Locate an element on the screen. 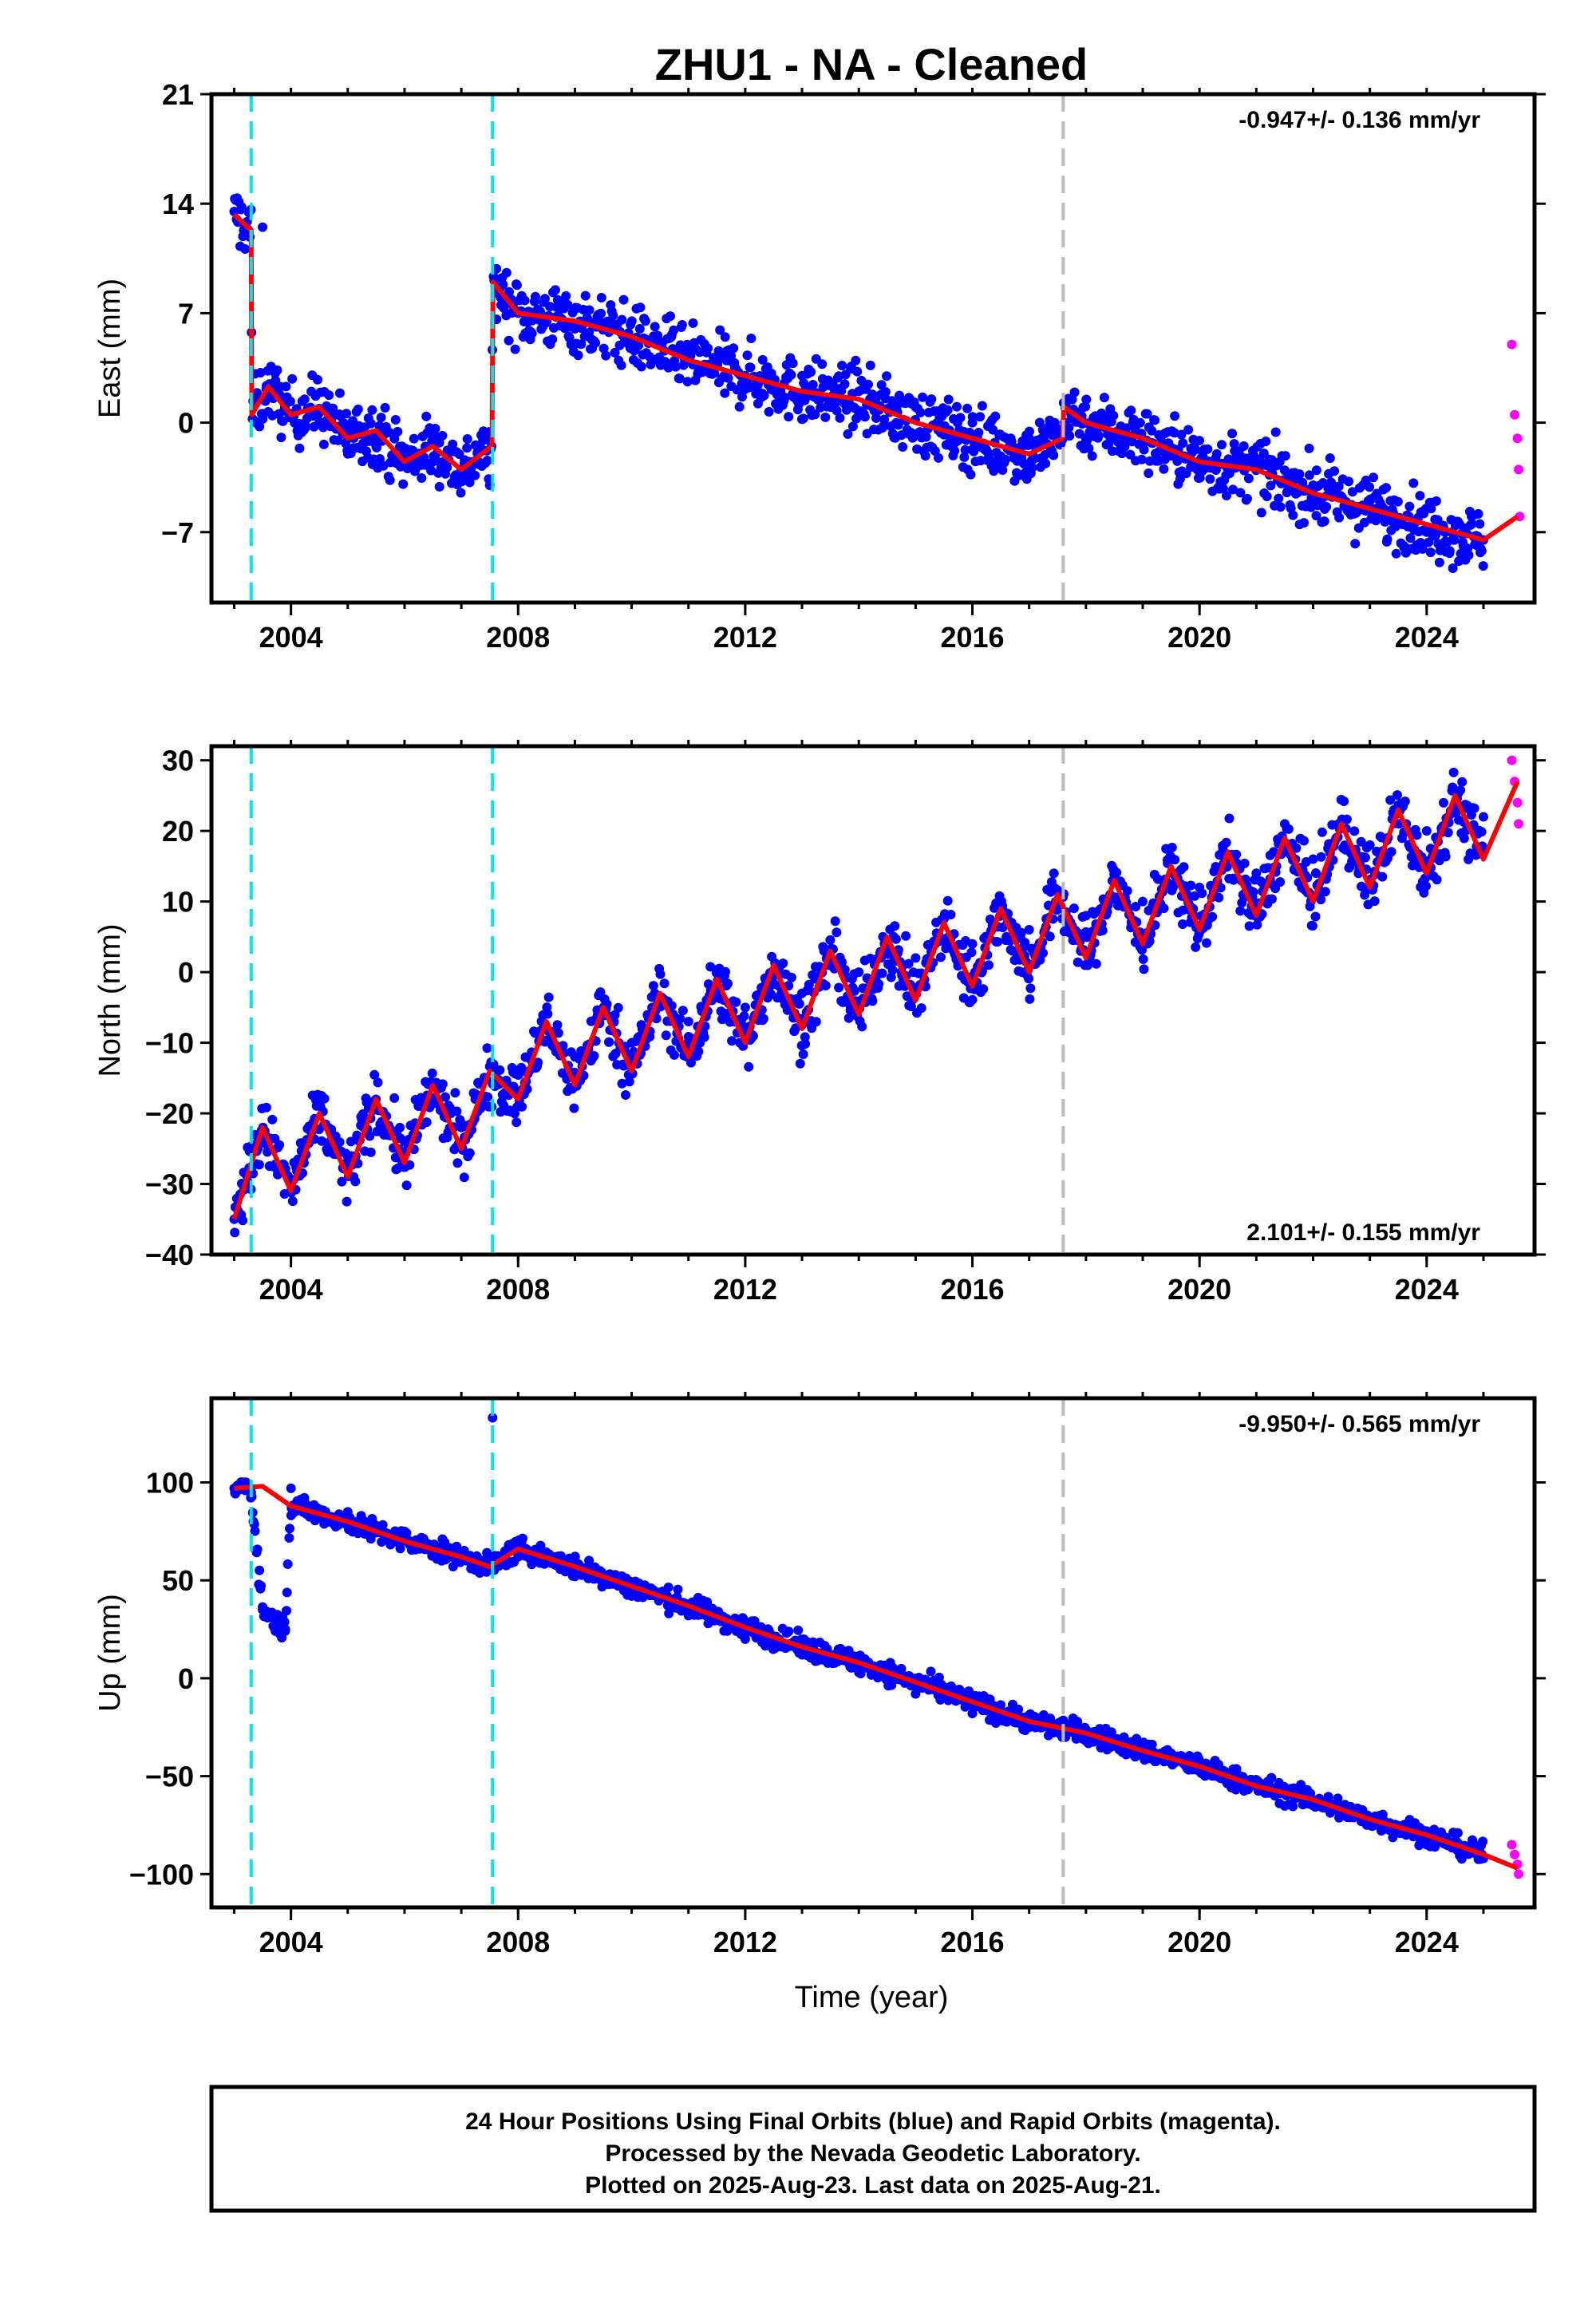 This screenshot has width=1596, height=2316. x-tick-label: 2020 is located at coordinates (1199, 637).